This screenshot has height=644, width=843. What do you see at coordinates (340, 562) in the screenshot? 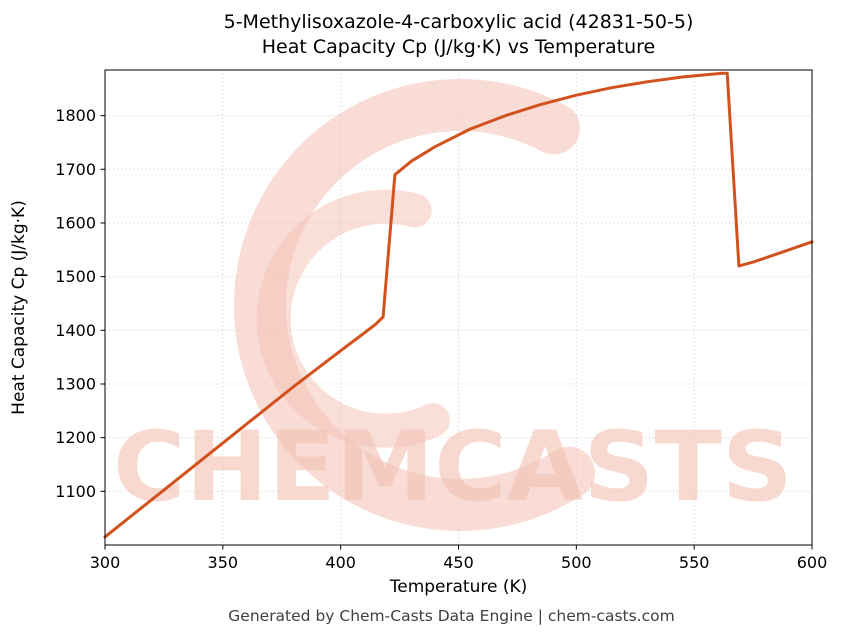
I see `x-tick-label: 400` at bounding box center [340, 562].